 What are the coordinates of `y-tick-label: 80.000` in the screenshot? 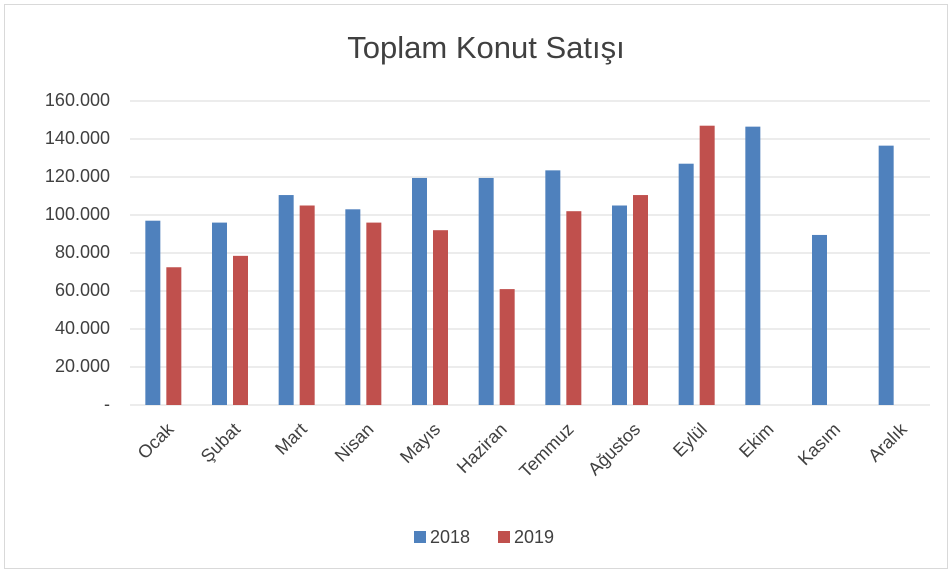 It's located at (82, 252).